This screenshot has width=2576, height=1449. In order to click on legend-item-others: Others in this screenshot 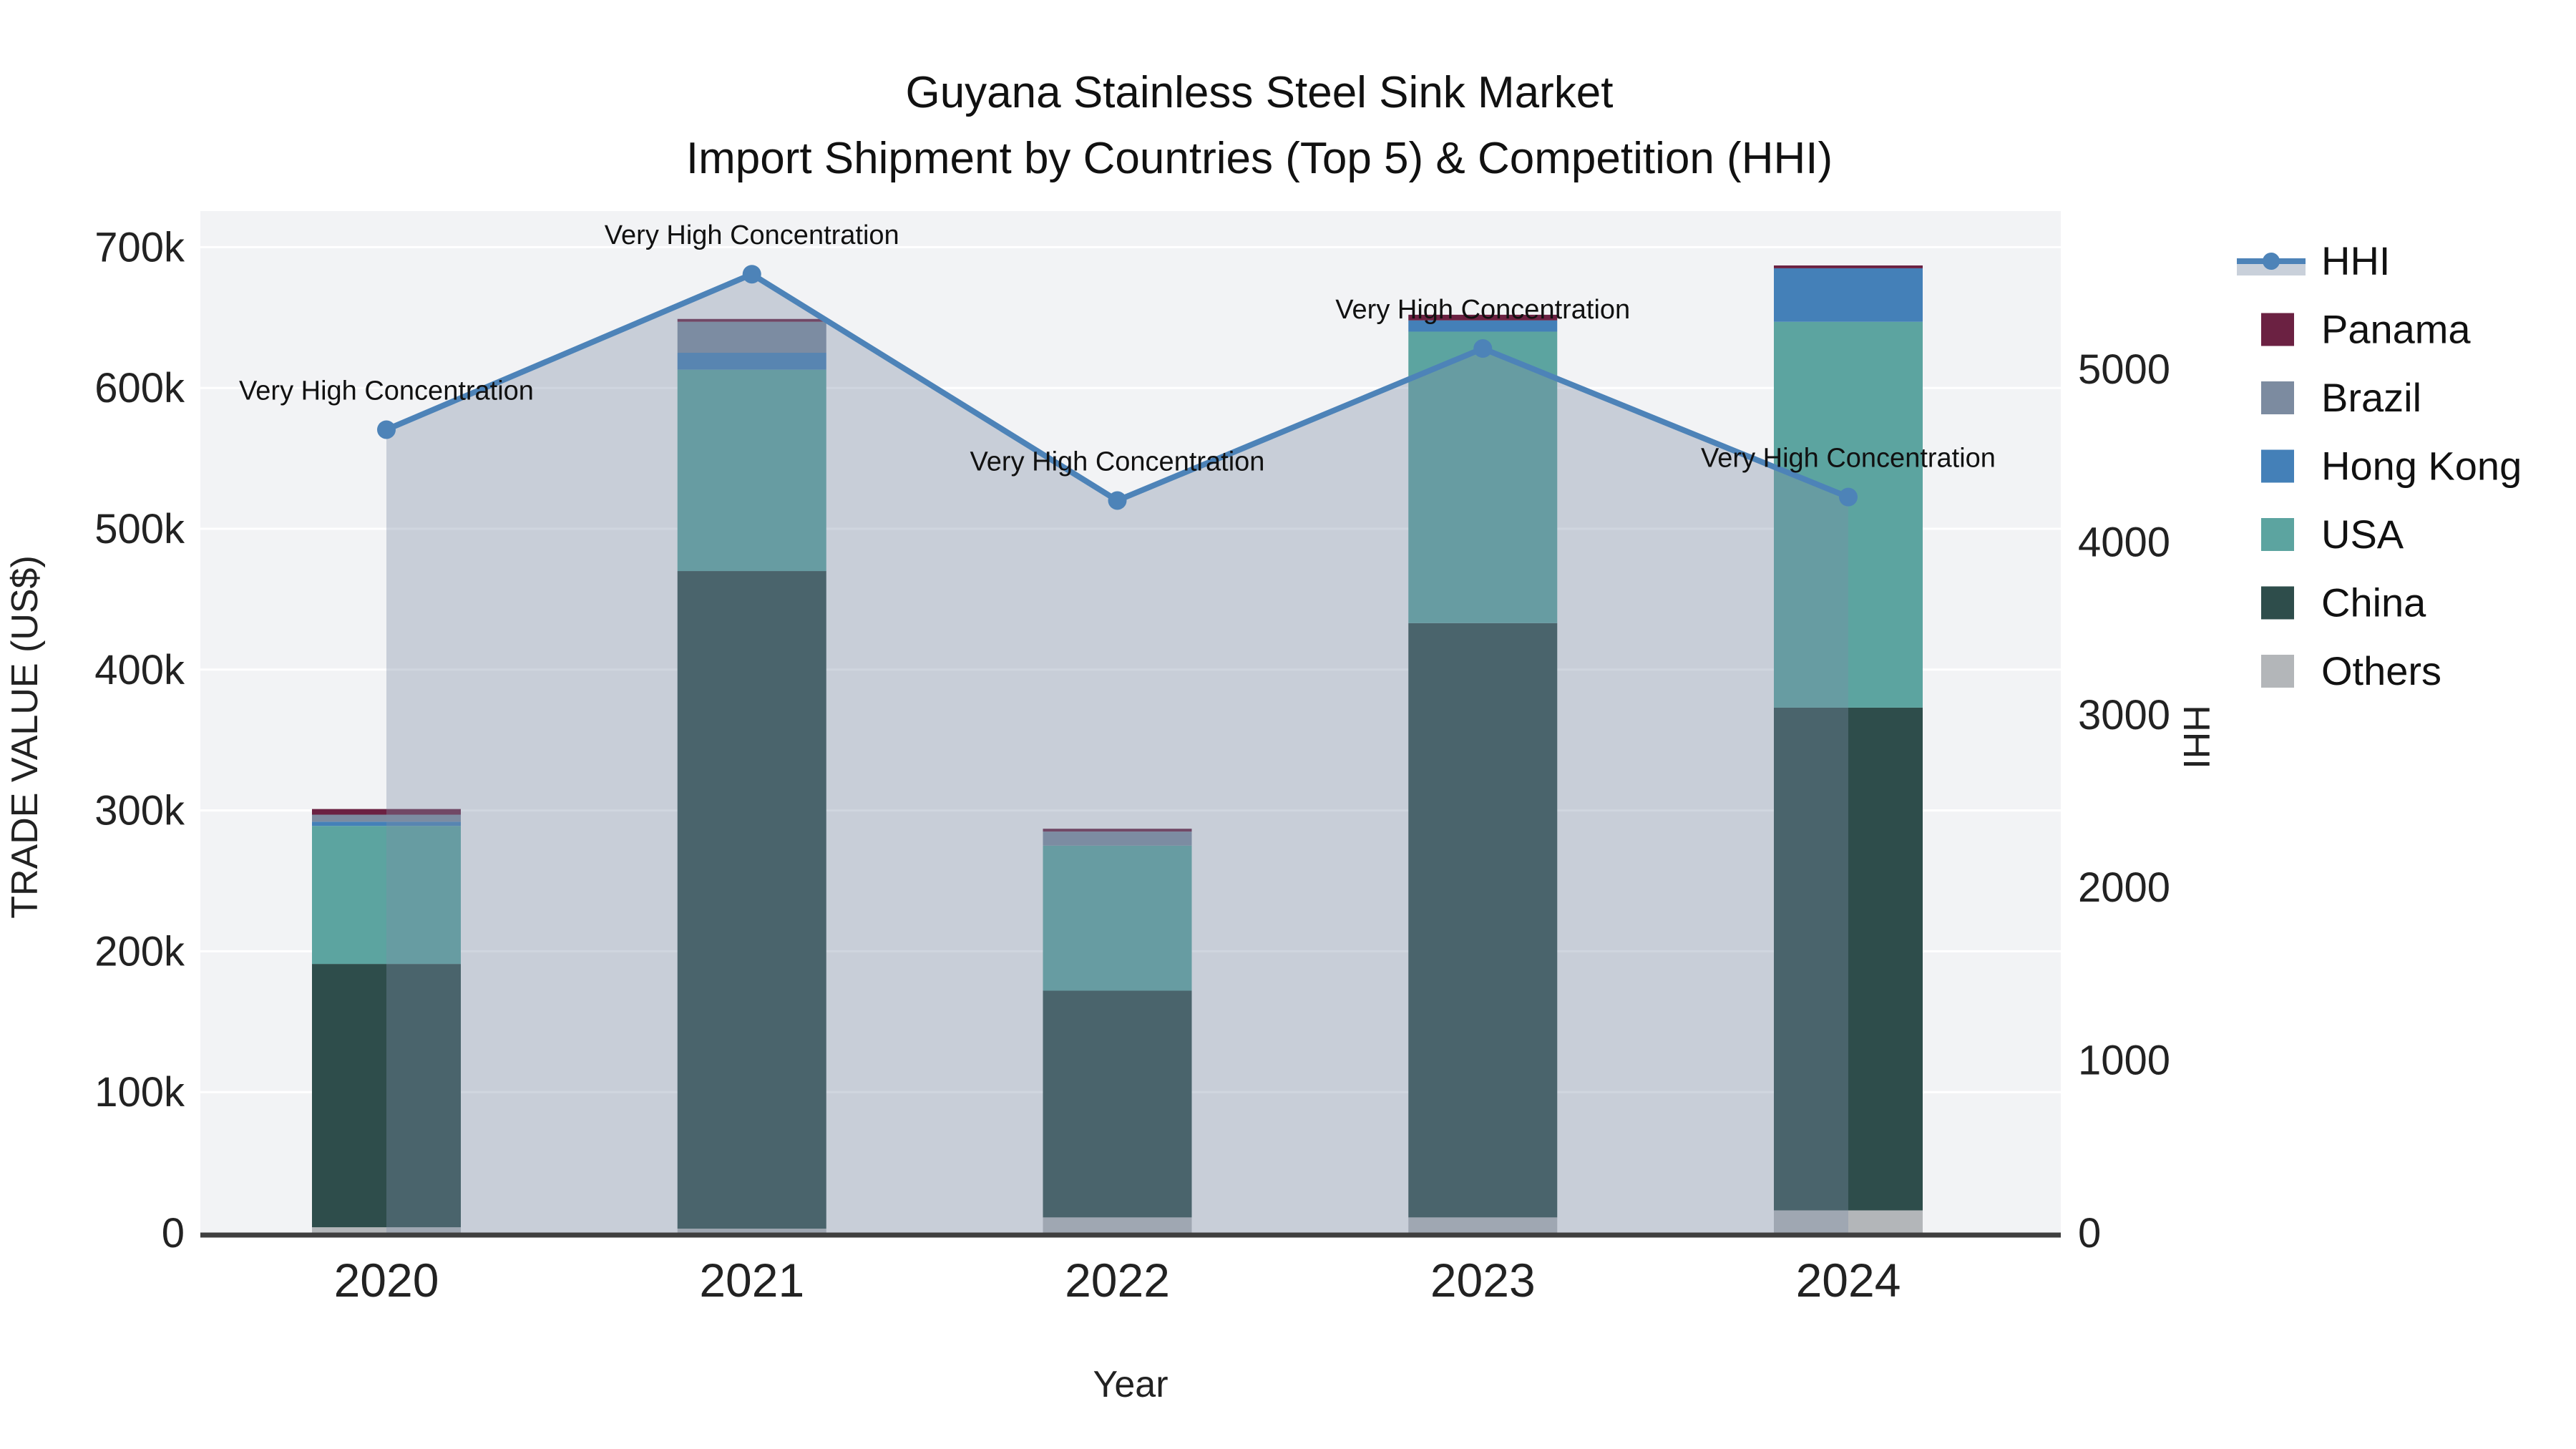, I will do `click(2351, 670)`.